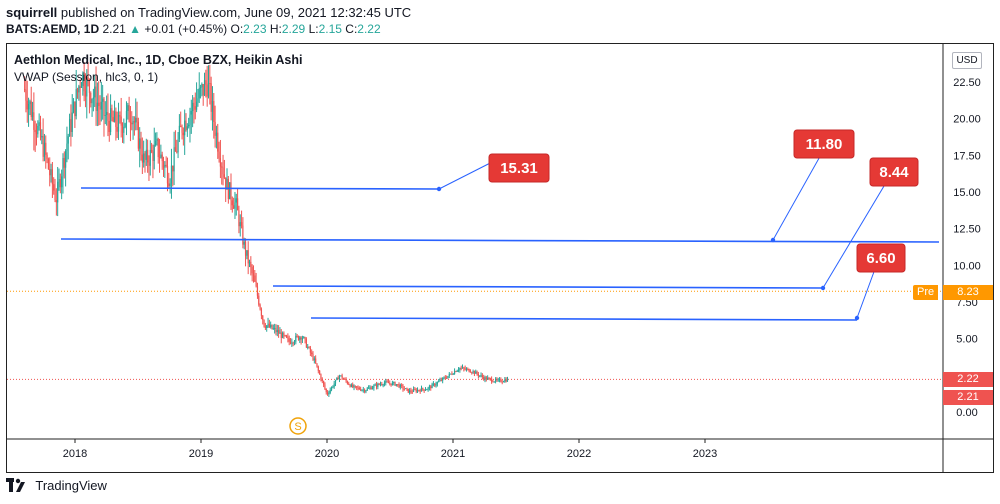 Image resolution: width=1000 pixels, height=504 pixels. Describe the element at coordinates (255, 29) in the screenshot. I see `open-value: 2.23` at that location.